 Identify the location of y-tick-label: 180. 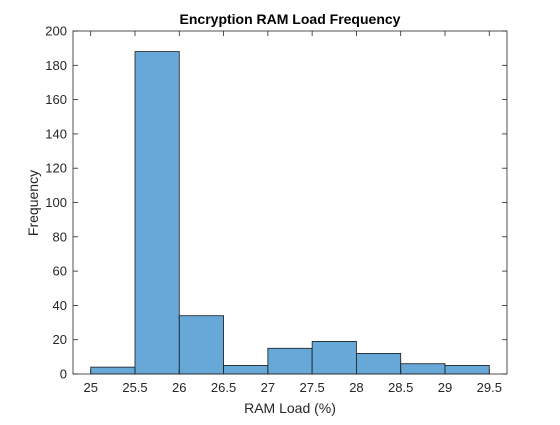
(56, 65).